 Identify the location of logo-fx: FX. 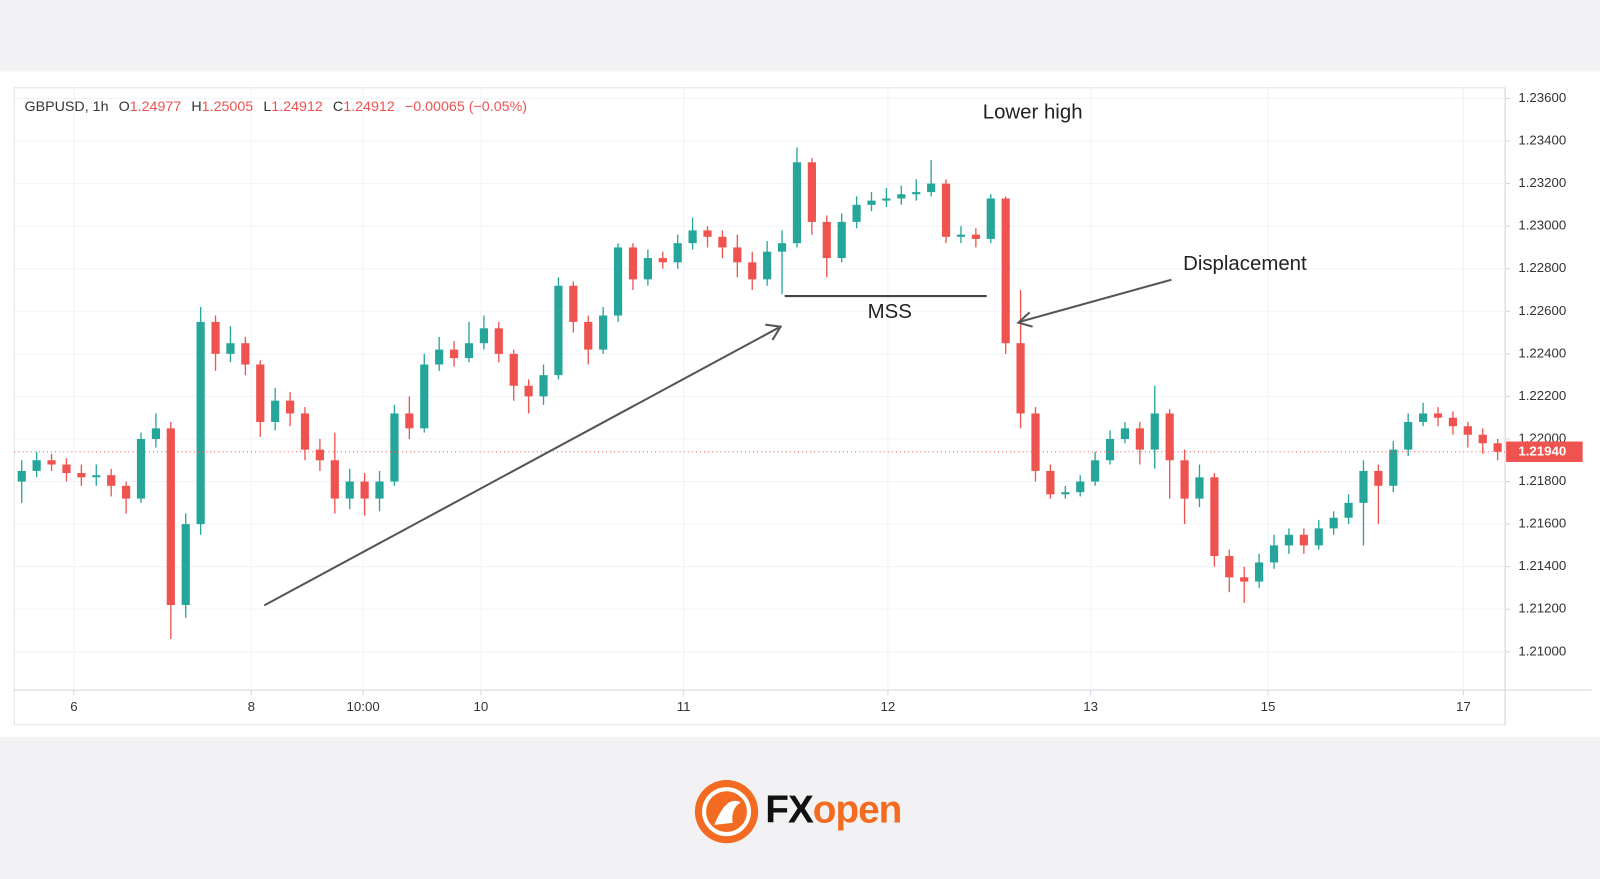
(789, 810).